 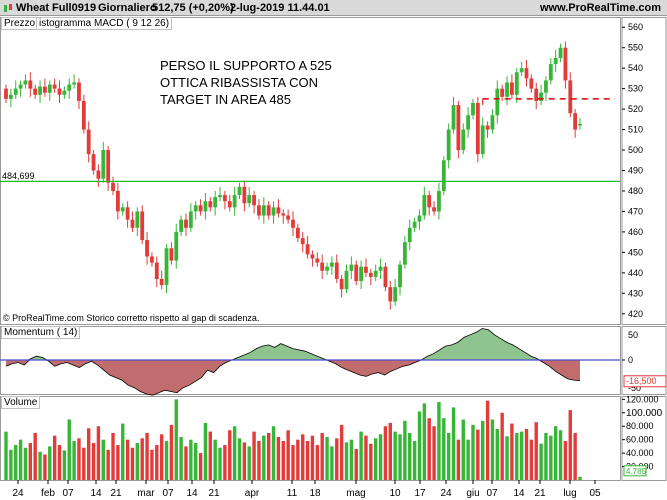 What do you see at coordinates (595, 493) in the screenshot?
I see `x-tick-label: 05` at bounding box center [595, 493].